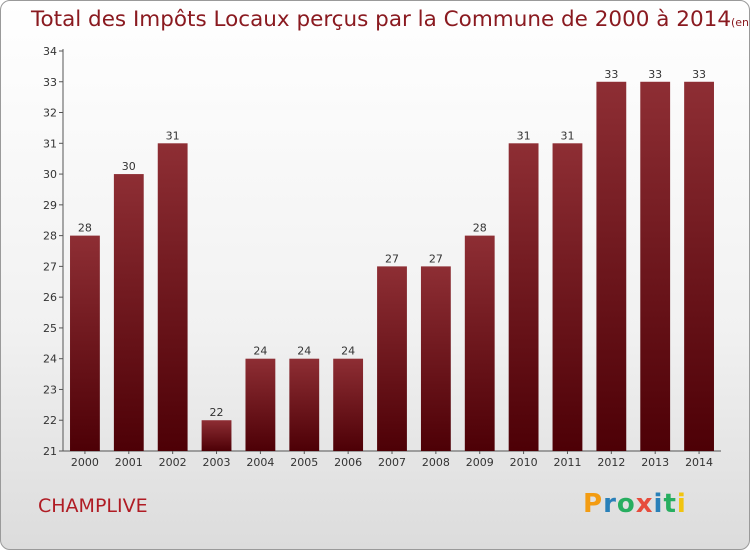  Describe the element at coordinates (644, 504) in the screenshot. I see `logo-letter: x` at that location.